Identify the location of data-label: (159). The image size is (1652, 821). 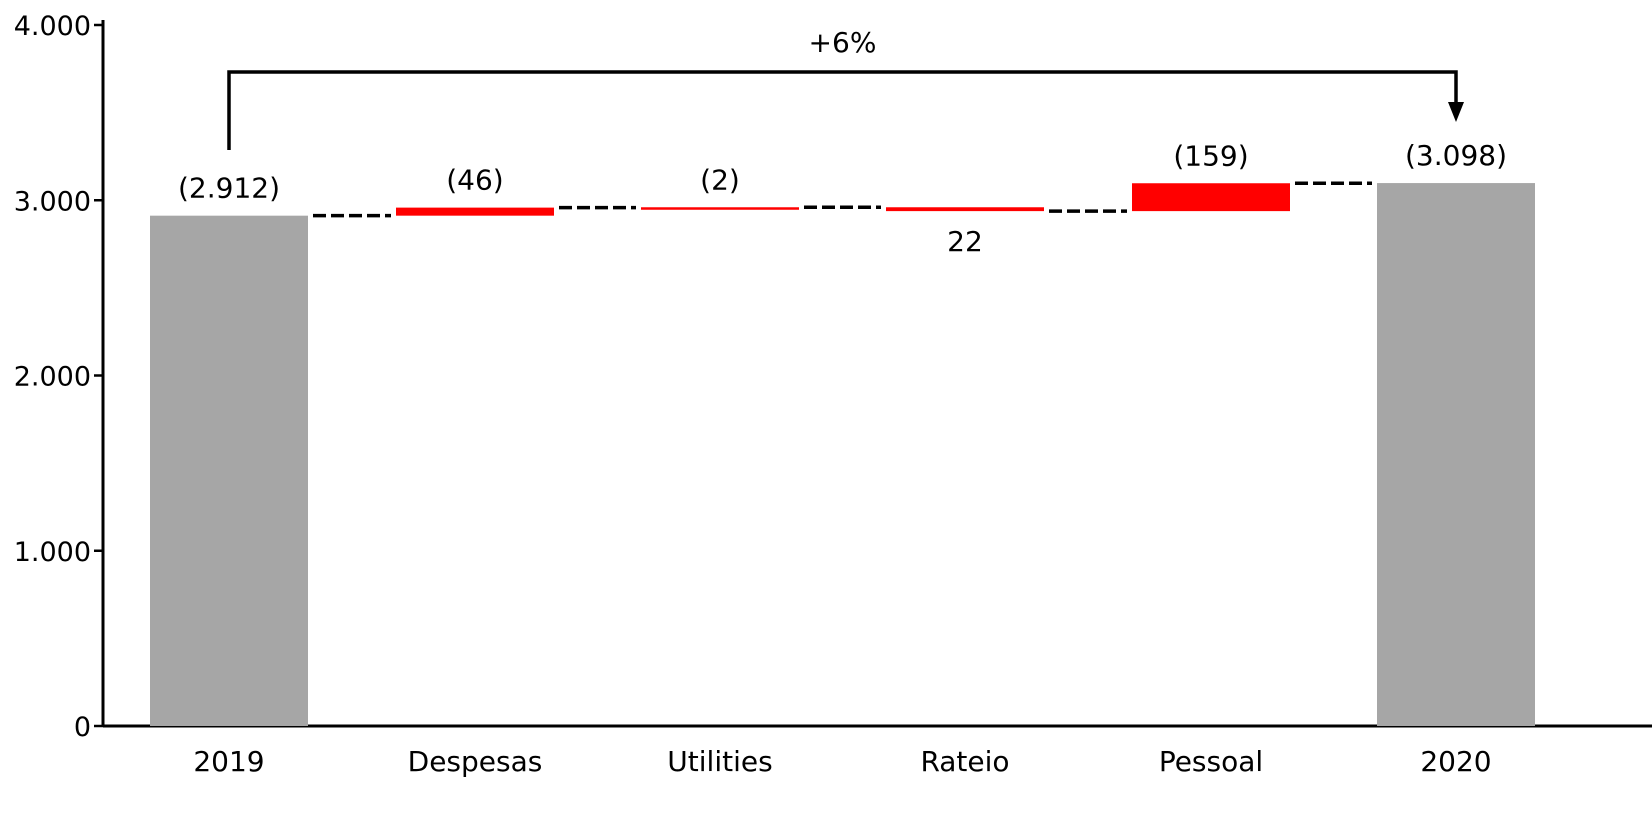
(1210, 155).